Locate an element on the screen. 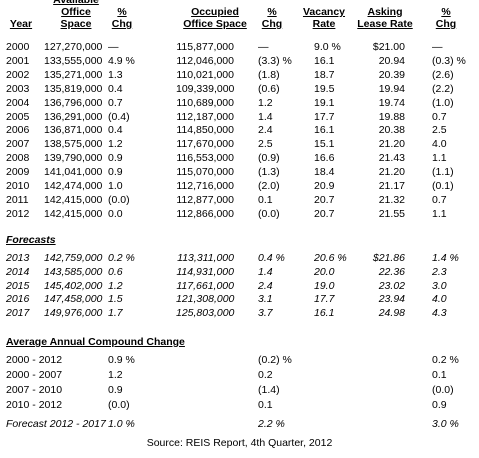 This screenshot has height=458, width=479. cell: 139,790,000 is located at coordinates (73, 158).